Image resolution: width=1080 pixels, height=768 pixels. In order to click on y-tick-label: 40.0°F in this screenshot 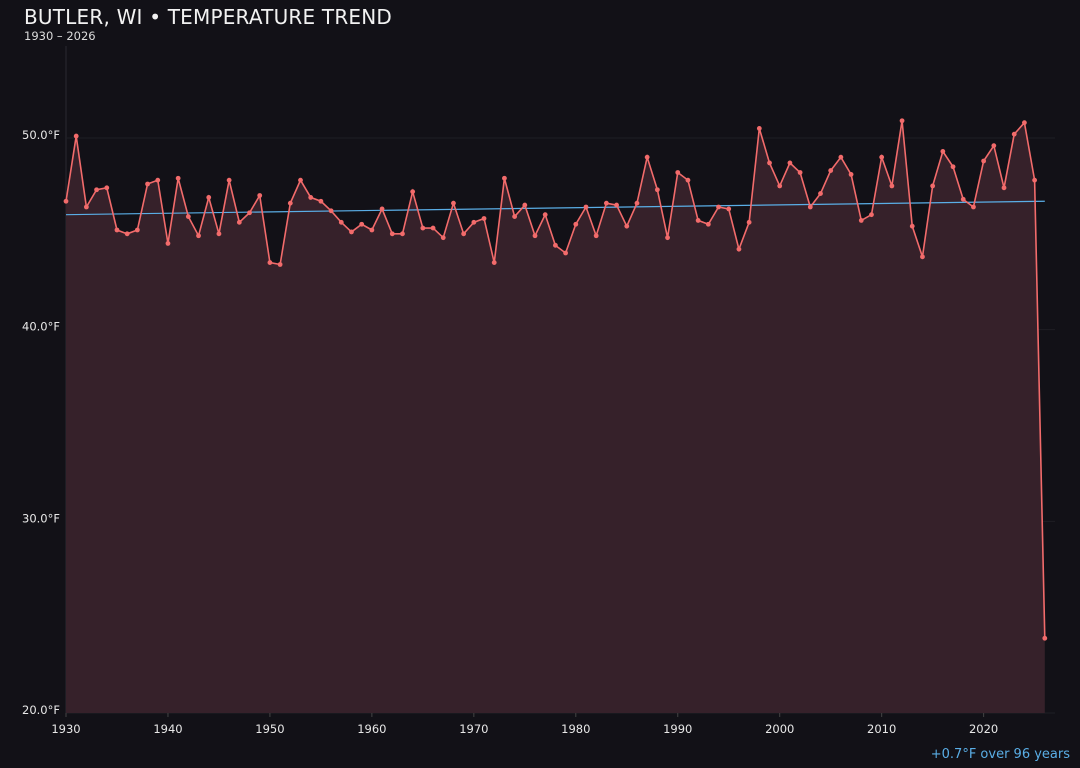, I will do `click(41, 327)`.